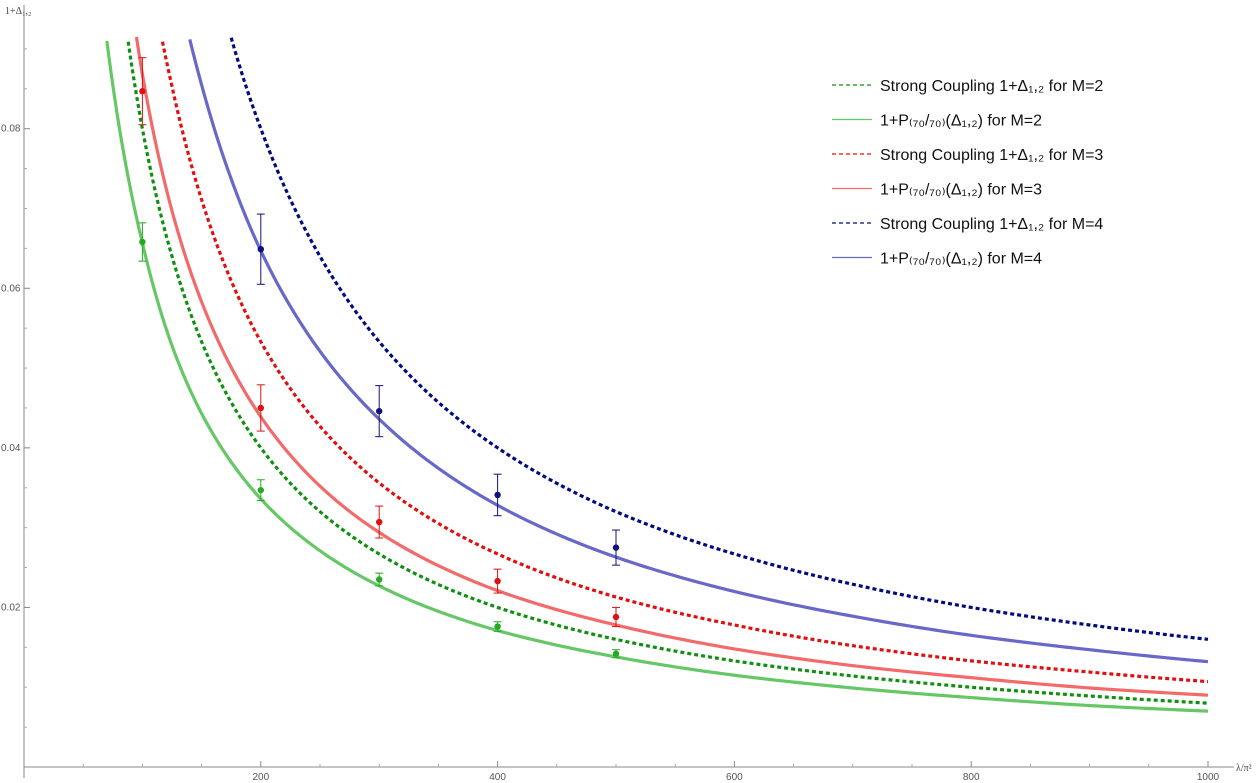  Describe the element at coordinates (1208, 777) in the screenshot. I see `x-tick-label: 1000` at that location.